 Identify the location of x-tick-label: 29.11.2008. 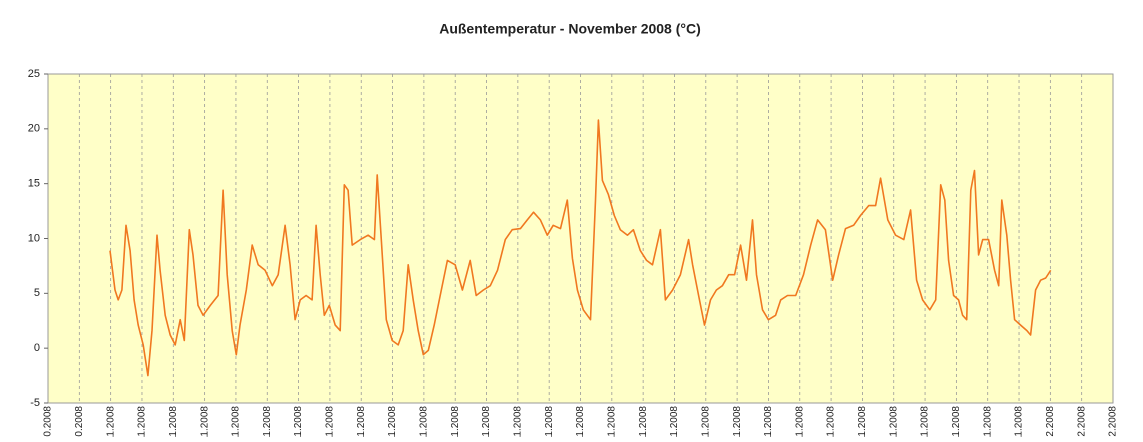
(987, 421).